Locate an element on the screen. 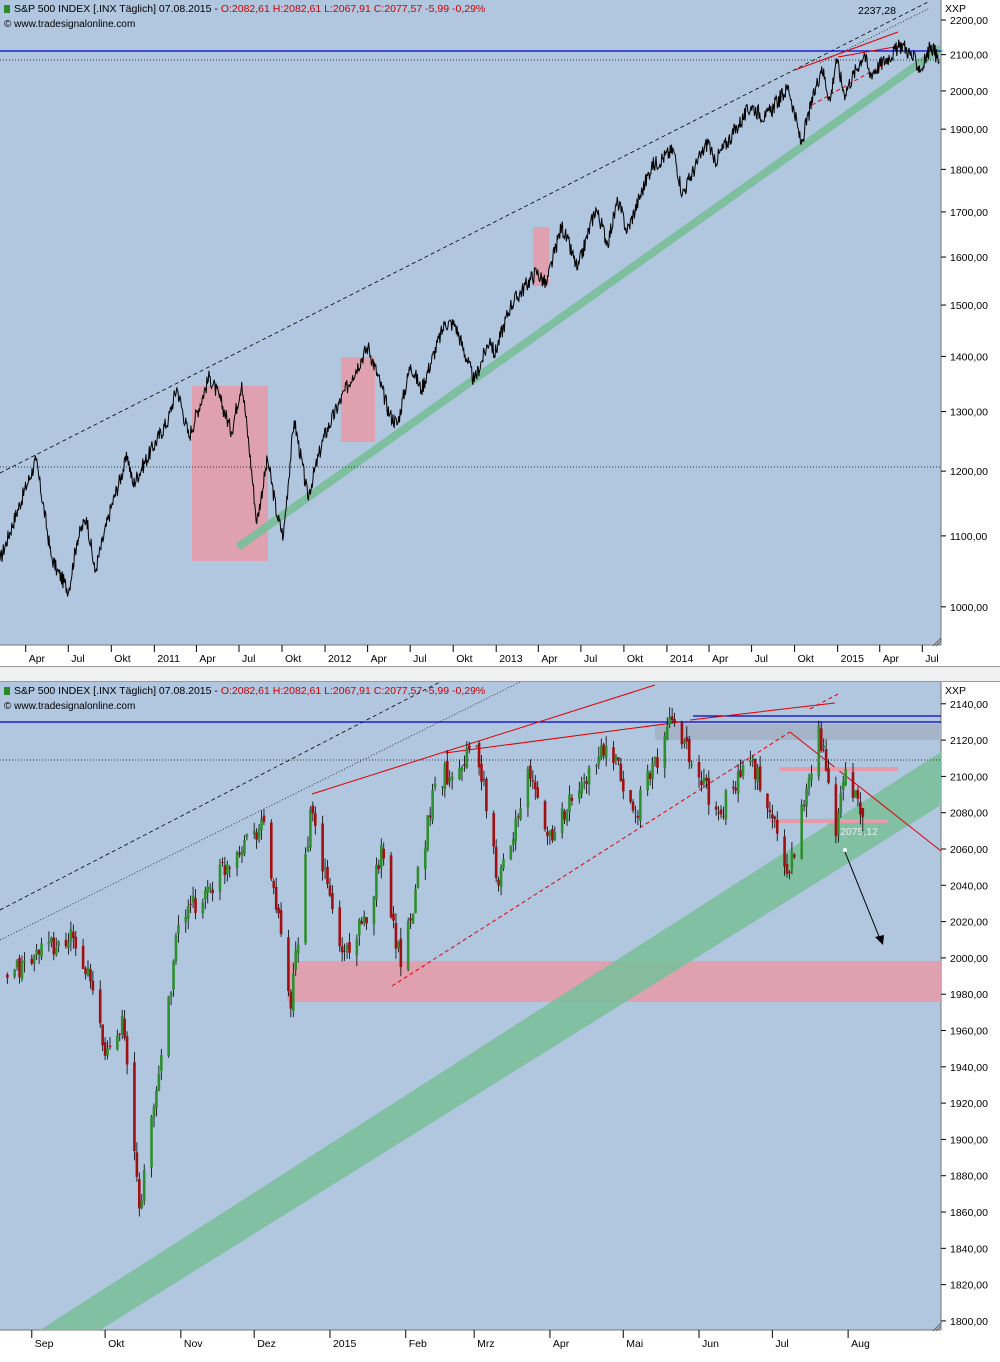  top-x-tick-label: Jul is located at coordinates (590, 659).